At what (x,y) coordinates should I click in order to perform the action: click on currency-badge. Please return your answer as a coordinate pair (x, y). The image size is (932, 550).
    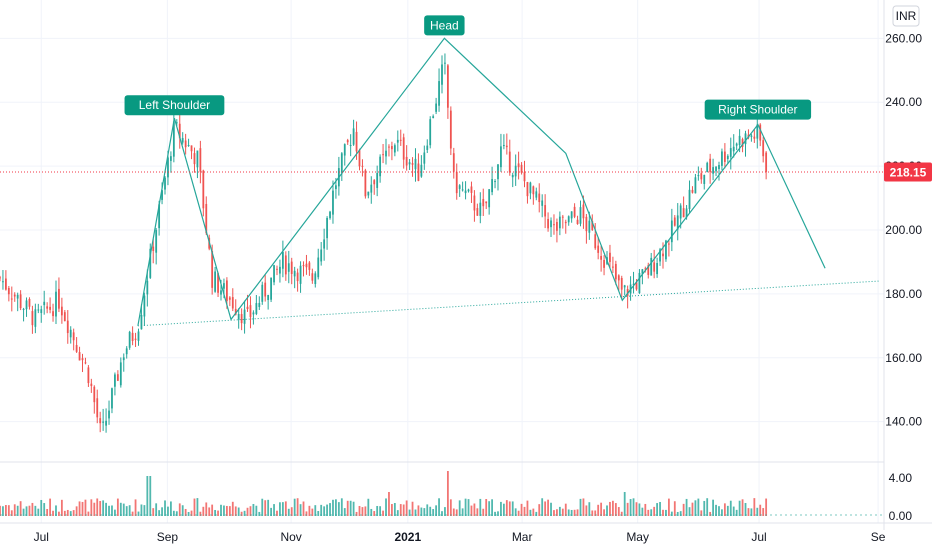
    Looking at the image, I should click on (906, 16).